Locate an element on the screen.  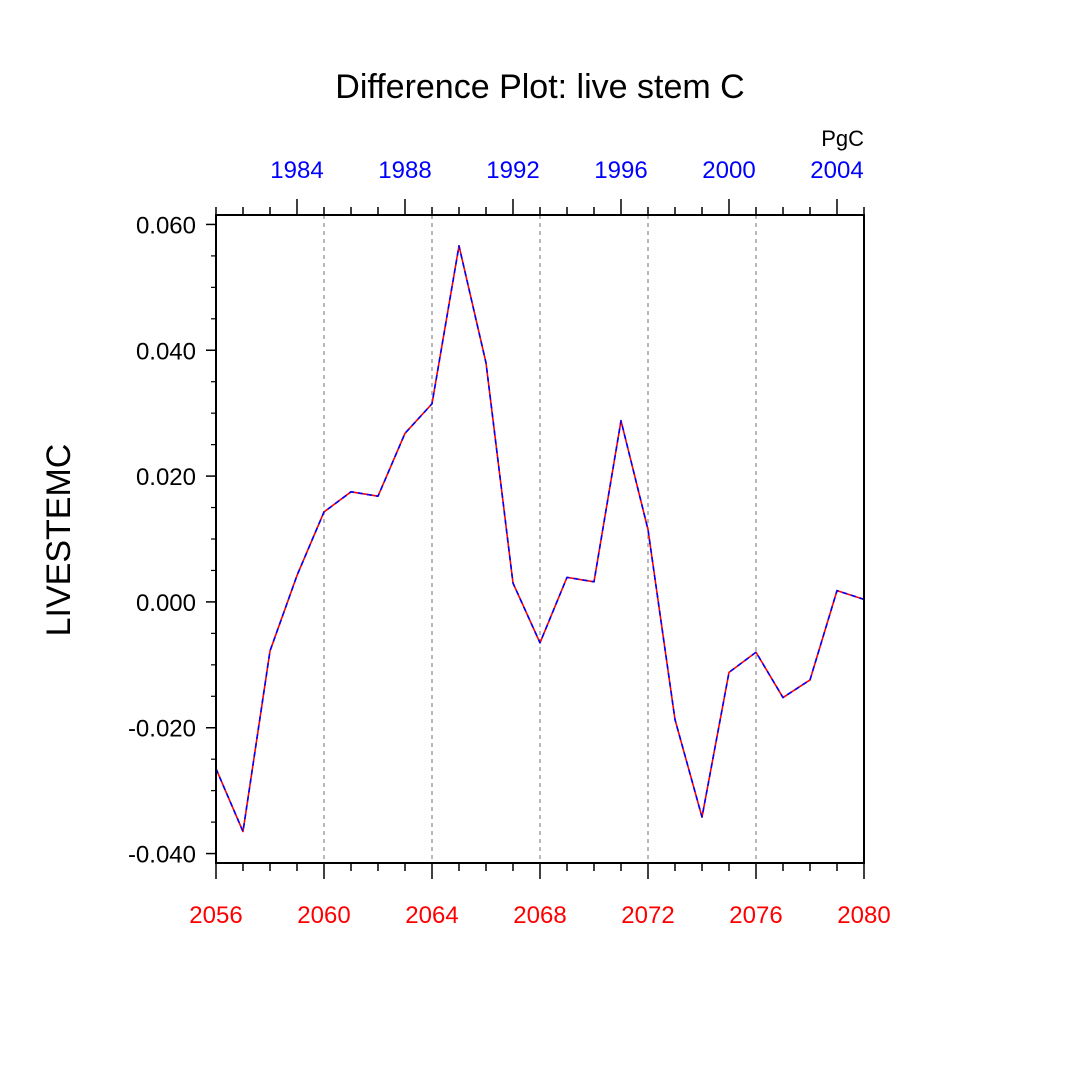
x-bottom-tick-label: 2072 is located at coordinates (647, 915).